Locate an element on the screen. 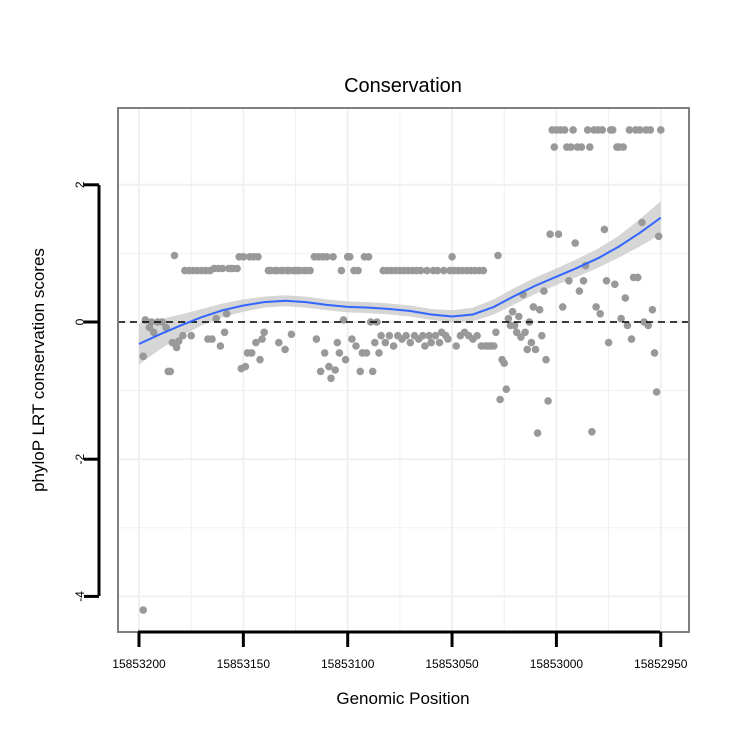 This screenshot has height=750, width=750. y-axis: -4 -2 0 2 is located at coordinates (87, 391).